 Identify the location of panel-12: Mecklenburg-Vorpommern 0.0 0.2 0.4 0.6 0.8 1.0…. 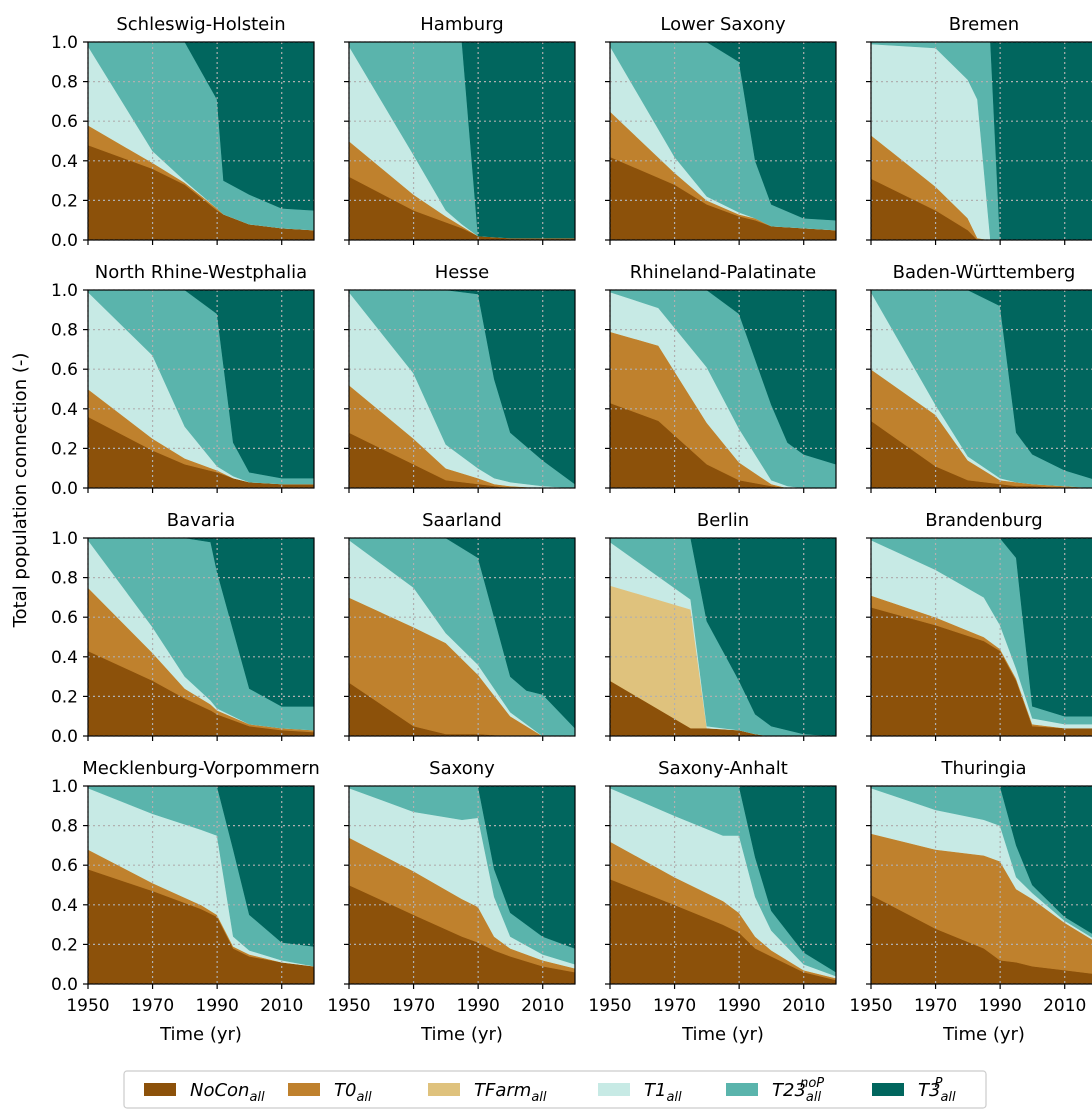
(185, 901).